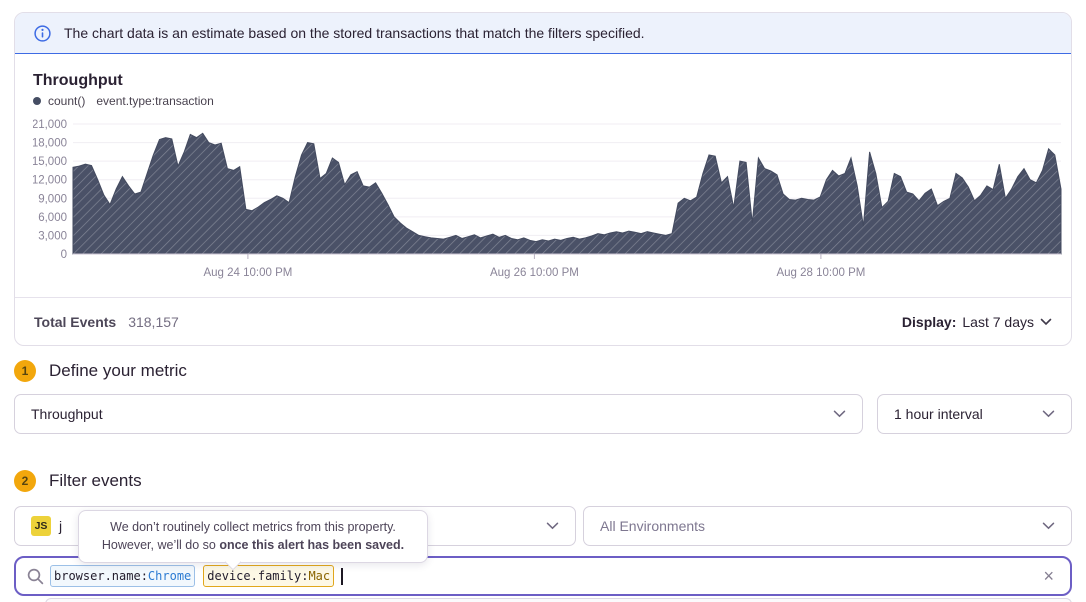 The width and height of the screenshot is (1086, 602). What do you see at coordinates (25, 371) in the screenshot?
I see `step-1-badge: 1` at bounding box center [25, 371].